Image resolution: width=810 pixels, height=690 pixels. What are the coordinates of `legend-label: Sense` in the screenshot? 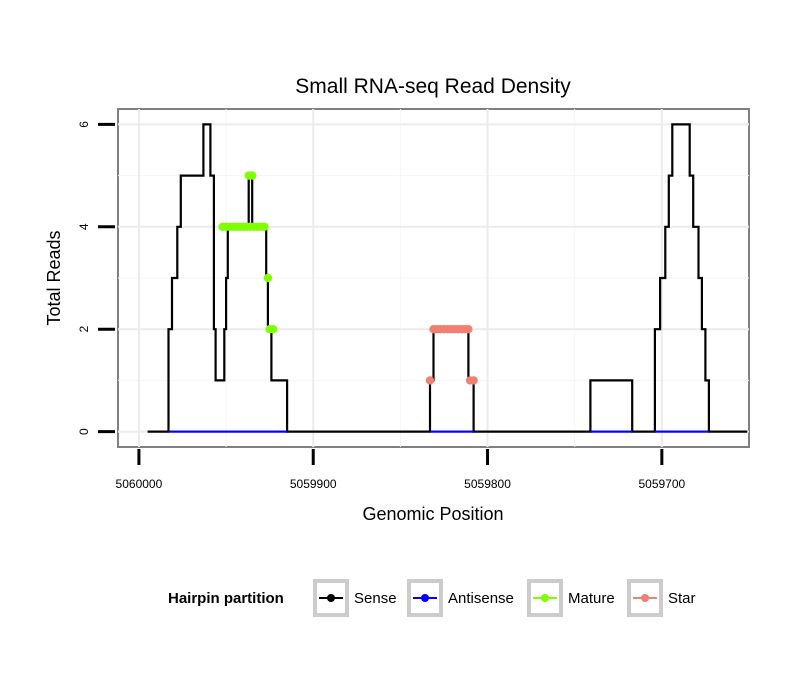 It's located at (375, 598).